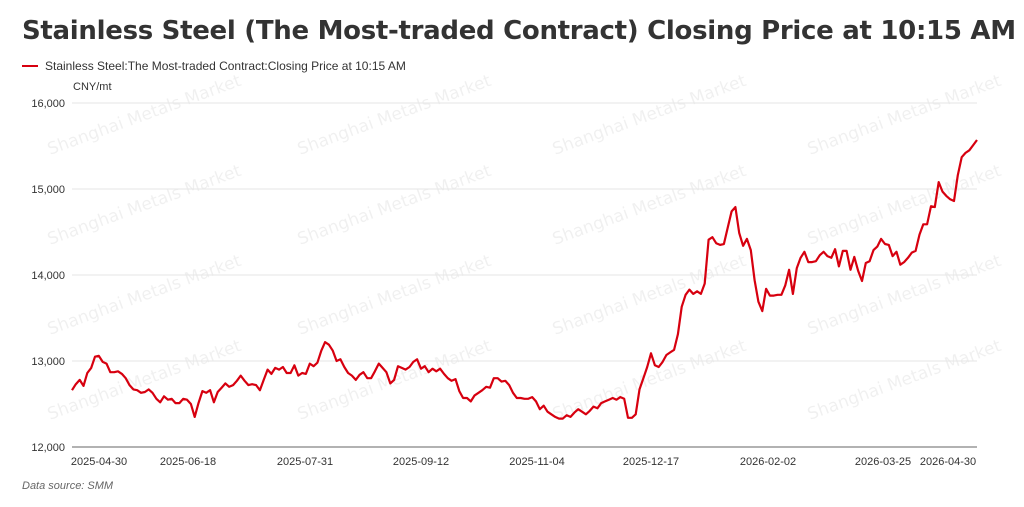  What do you see at coordinates (30, 66) in the screenshot?
I see `legend-line-swatch` at bounding box center [30, 66].